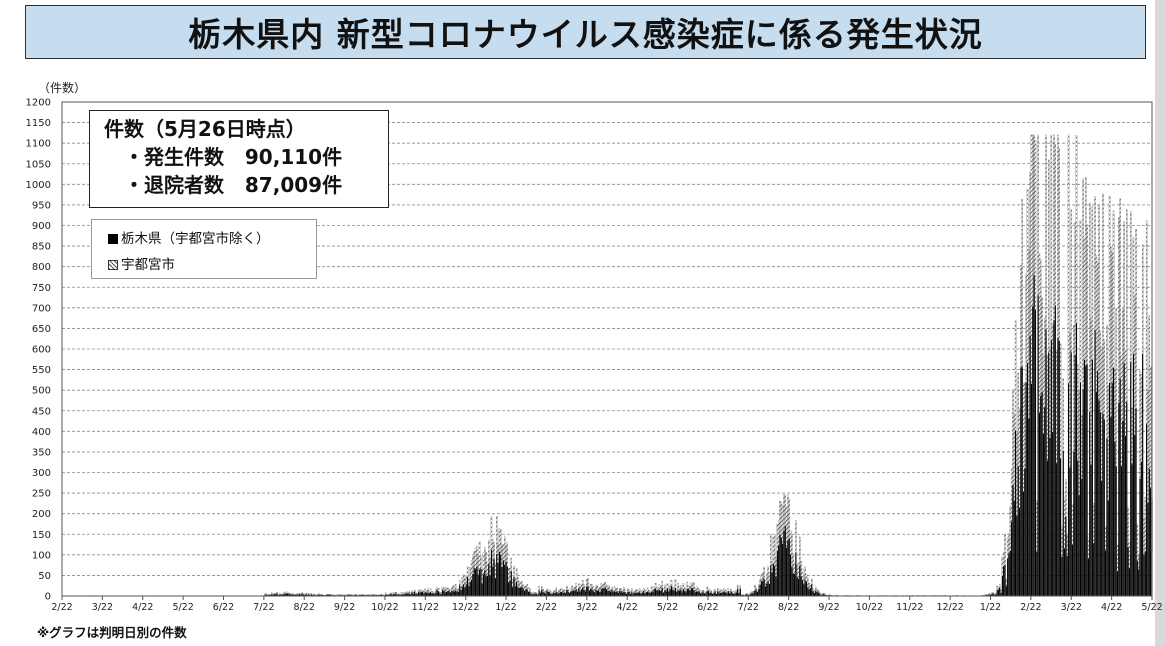 This screenshot has height=646, width=1165. What do you see at coordinates (41, 473) in the screenshot?
I see `y-tick-label: 300` at bounding box center [41, 473].